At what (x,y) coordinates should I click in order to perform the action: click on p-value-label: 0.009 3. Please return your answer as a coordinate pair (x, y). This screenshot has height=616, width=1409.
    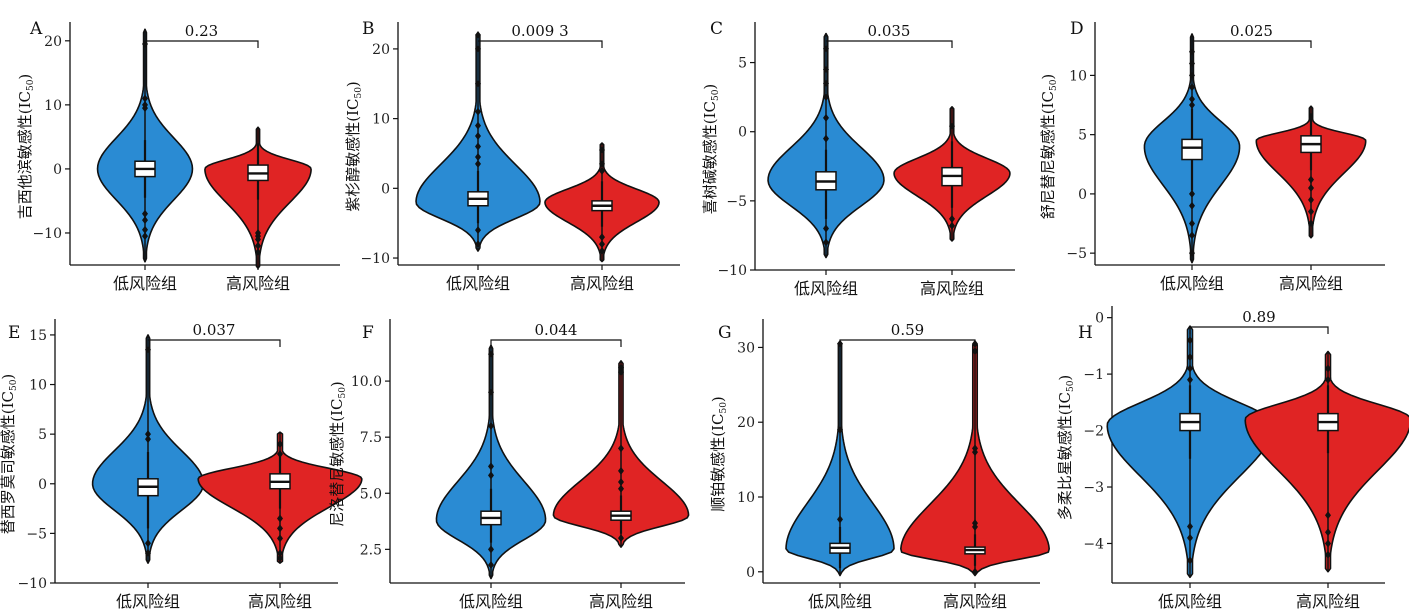
    Looking at the image, I should click on (539, 31).